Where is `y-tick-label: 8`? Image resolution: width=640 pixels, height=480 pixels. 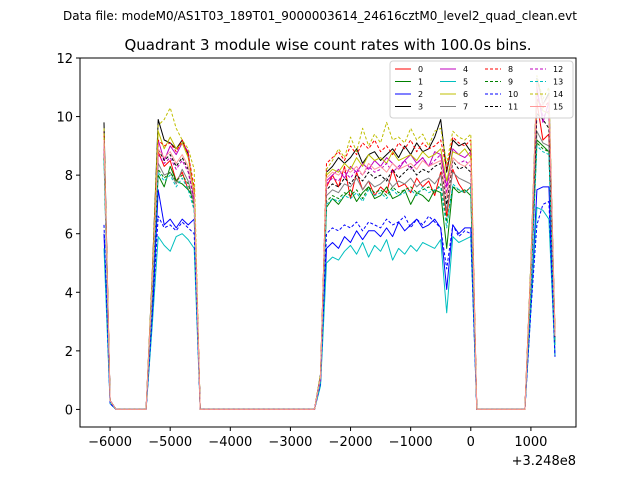 y-tick-label: 8 is located at coordinates (69, 176).